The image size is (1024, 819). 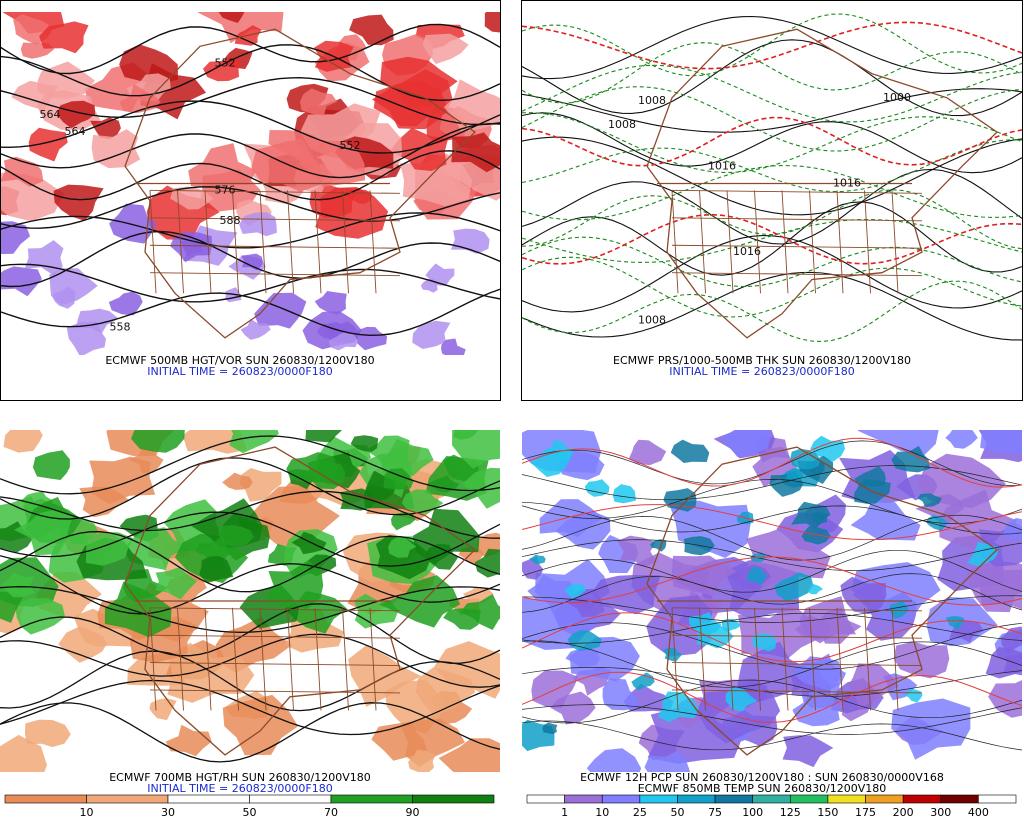 What do you see at coordinates (722, 165) in the screenshot?
I see `contour-label: 1016` at bounding box center [722, 165].